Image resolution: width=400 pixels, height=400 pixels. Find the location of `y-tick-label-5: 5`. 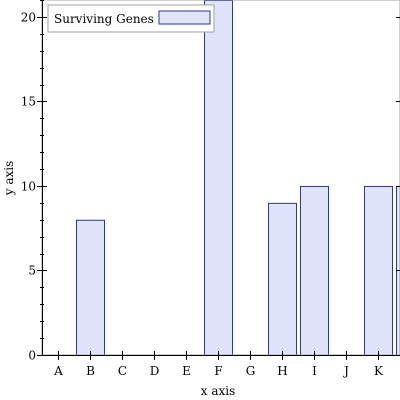

y-tick-label-5: 5 is located at coordinates (32, 271).